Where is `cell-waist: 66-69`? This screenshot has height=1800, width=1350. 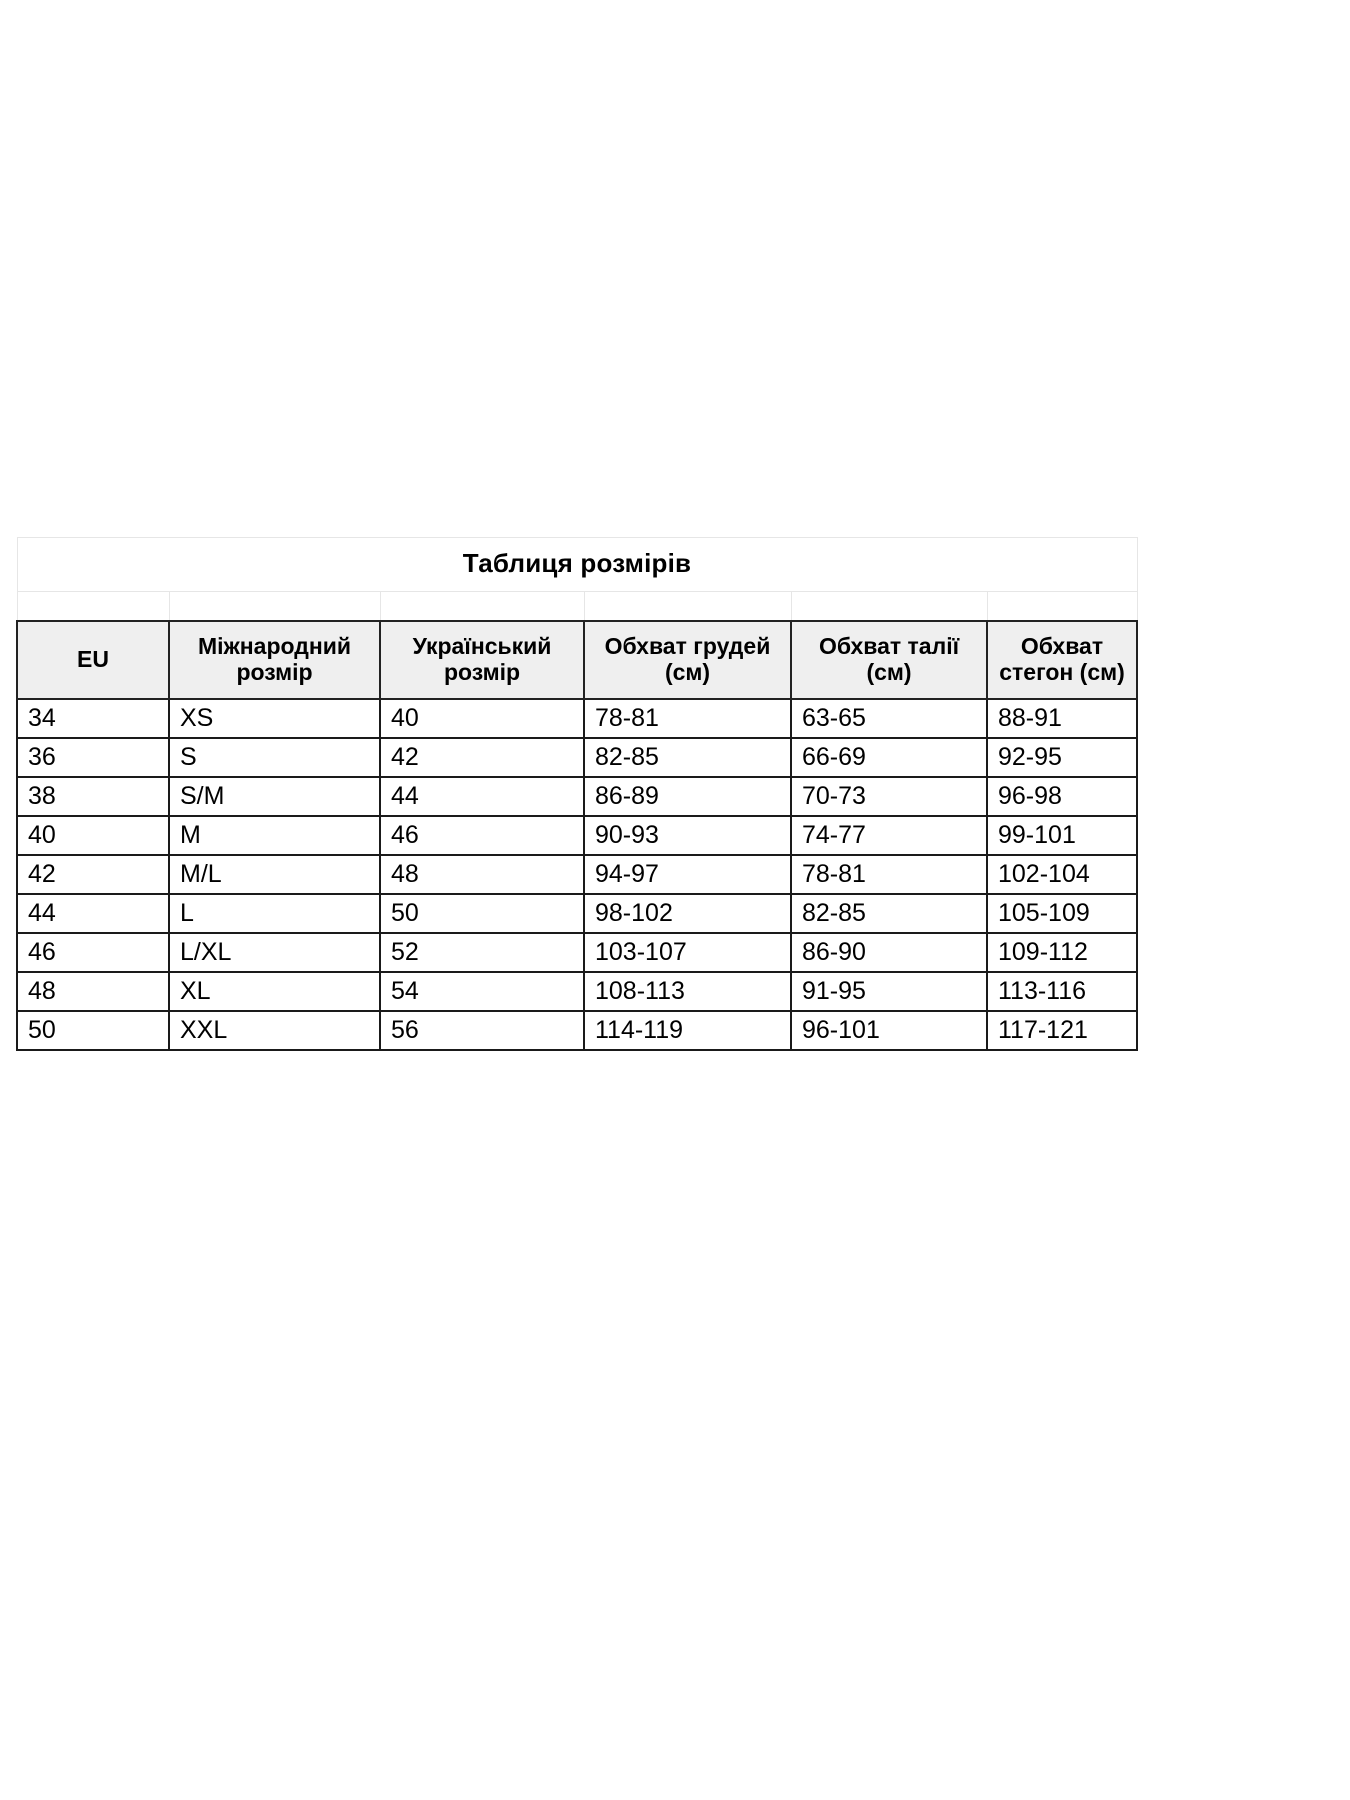 cell-waist: 66-69 is located at coordinates (889, 757).